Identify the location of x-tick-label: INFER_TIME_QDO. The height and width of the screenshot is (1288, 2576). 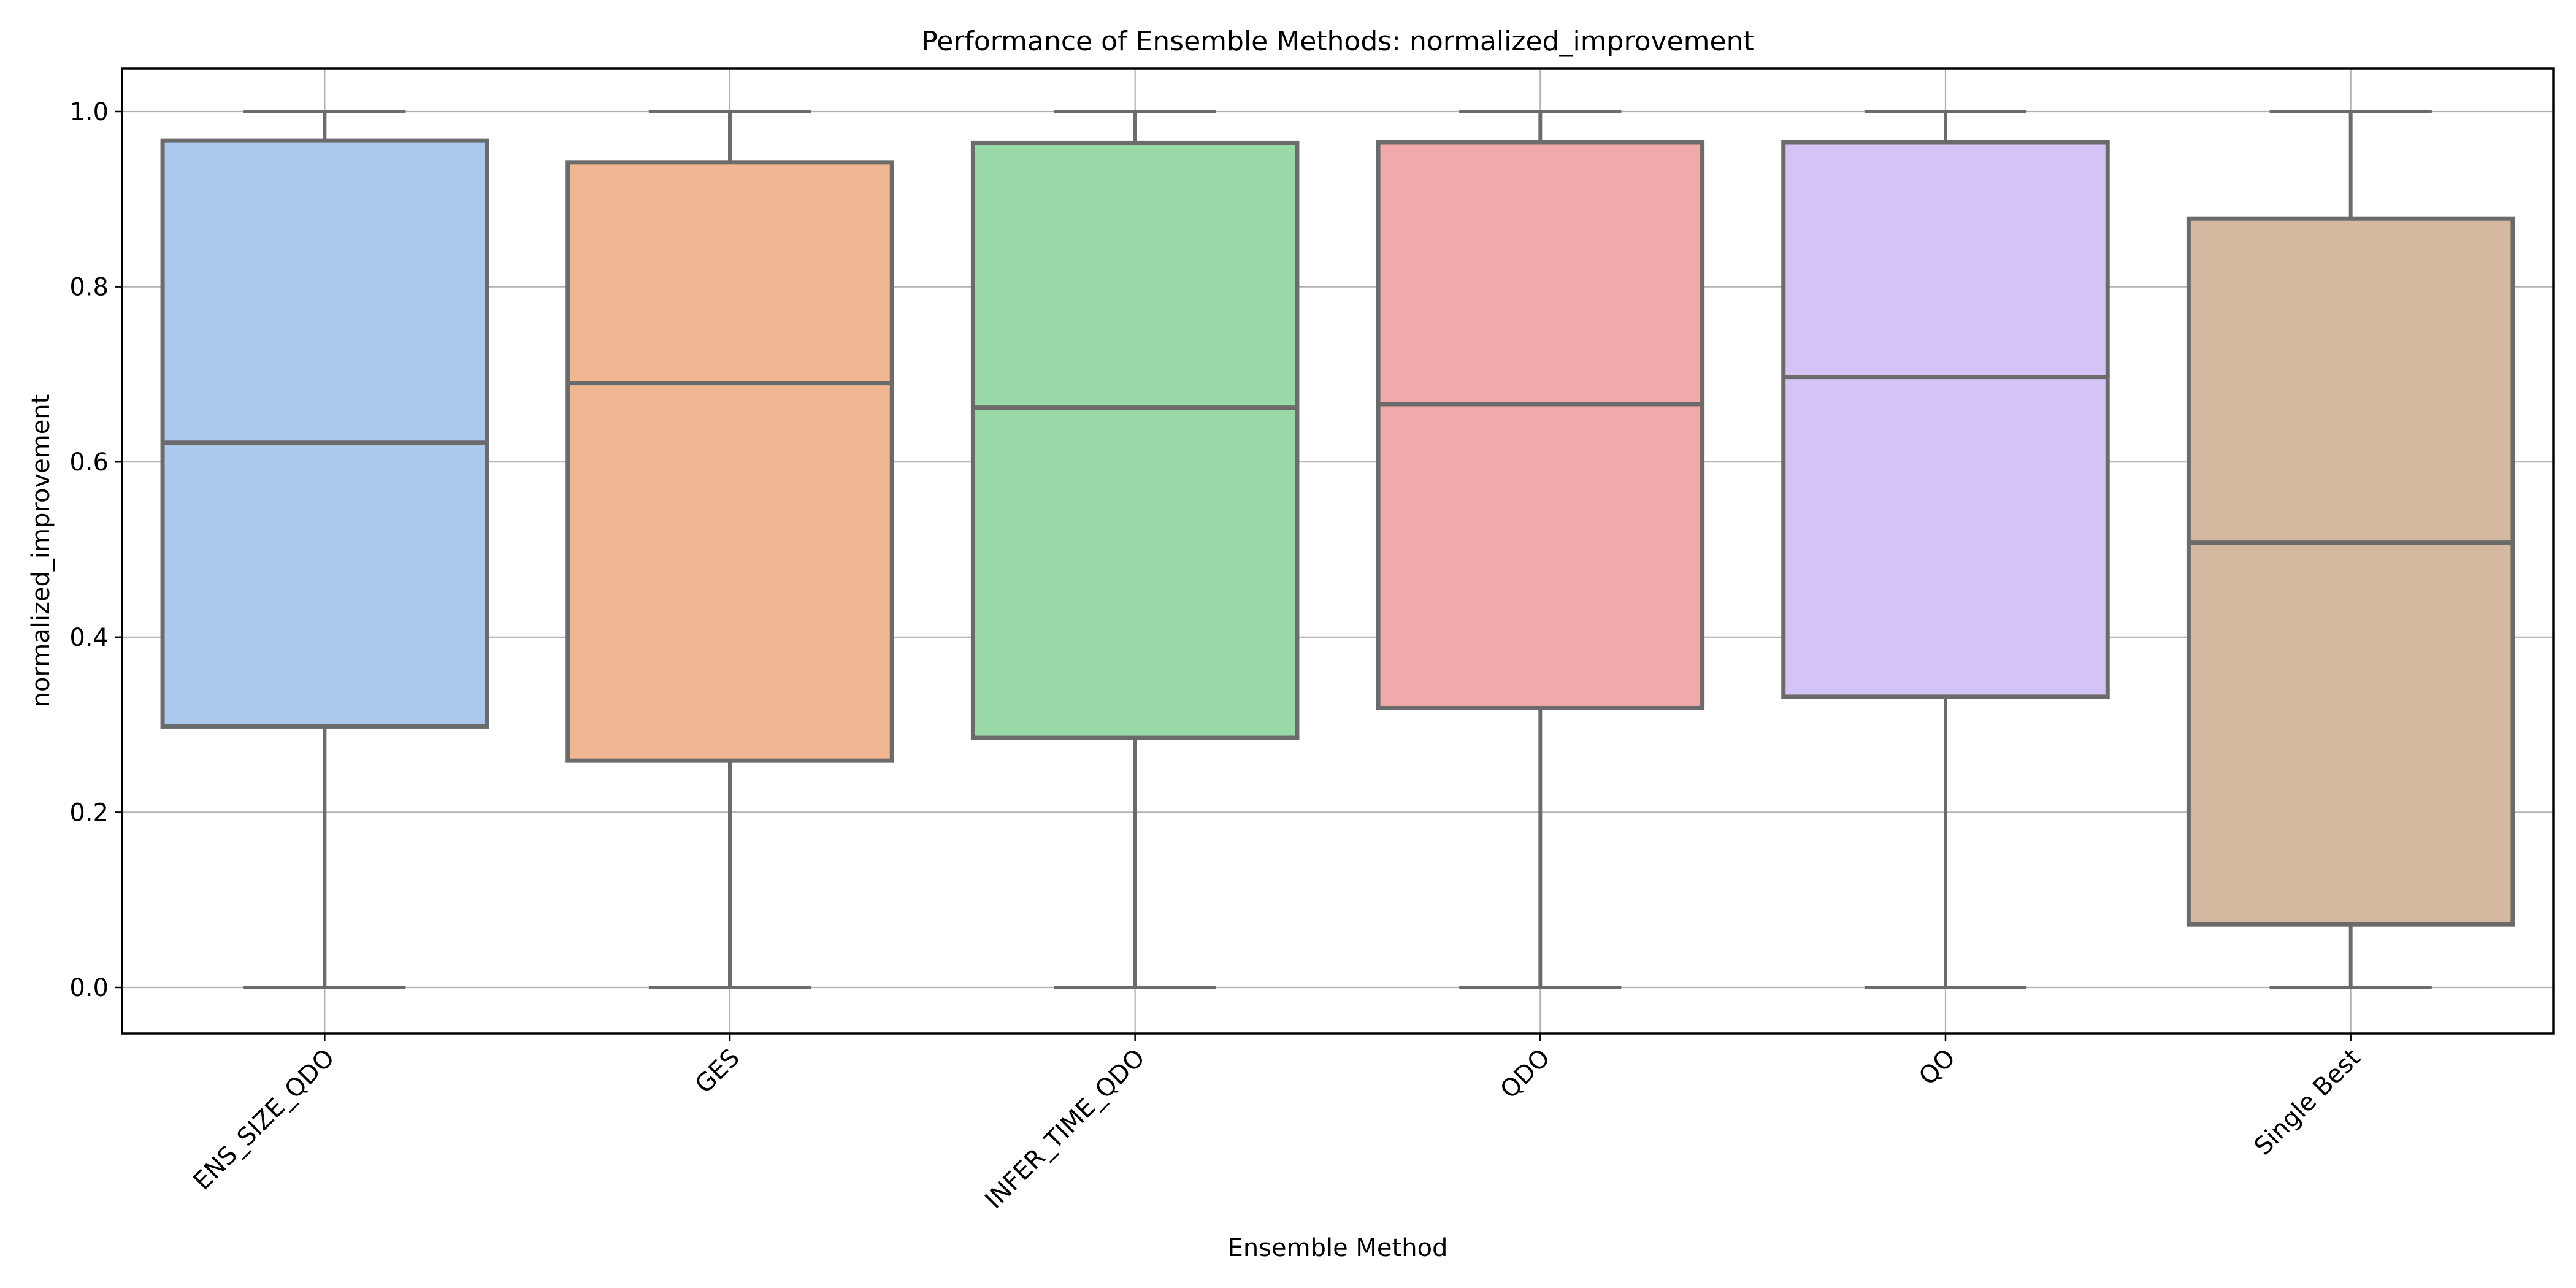
(1064, 1129).